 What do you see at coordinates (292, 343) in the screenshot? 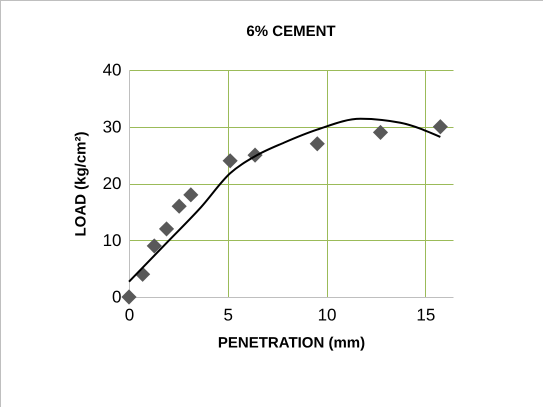
I see `x-axis-title: PENETRATION (mm)` at bounding box center [292, 343].